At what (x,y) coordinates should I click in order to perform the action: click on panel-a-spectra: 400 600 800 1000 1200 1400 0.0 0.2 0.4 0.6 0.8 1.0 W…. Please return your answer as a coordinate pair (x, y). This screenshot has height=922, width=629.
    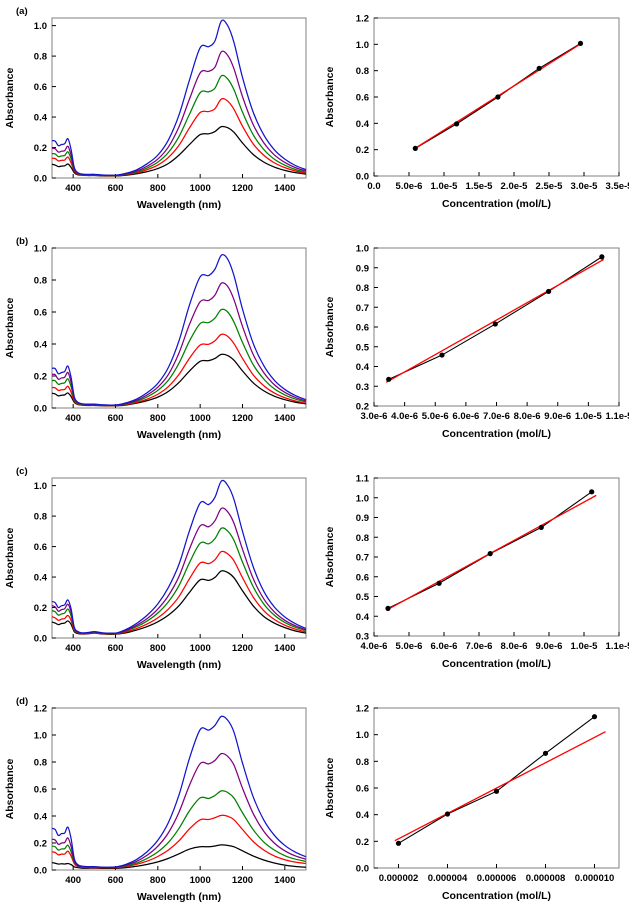
    Looking at the image, I should click on (160, 115).